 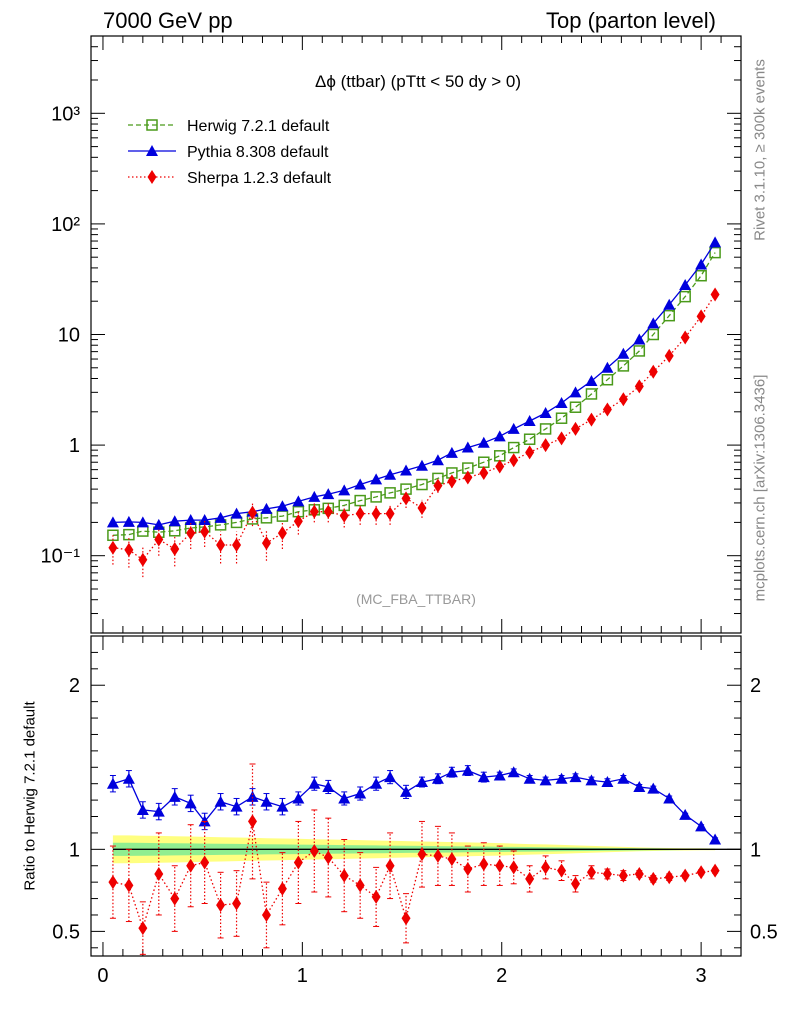 What do you see at coordinates (30, 796) in the screenshot?
I see `ratio-ylabel: Ratio to Herwig 7.2.1 default` at bounding box center [30, 796].